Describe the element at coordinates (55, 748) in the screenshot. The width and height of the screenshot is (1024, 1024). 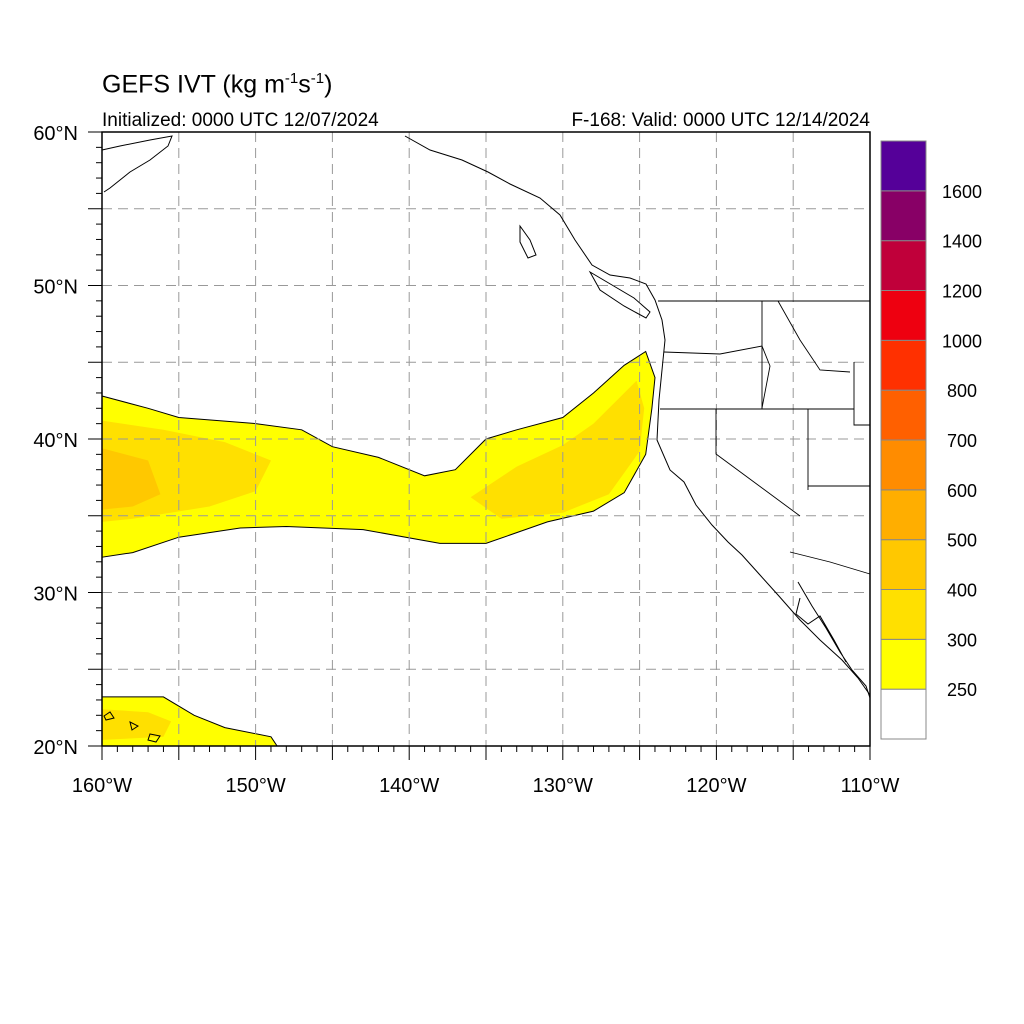
I see `lat-tick-label: 20°N` at that location.